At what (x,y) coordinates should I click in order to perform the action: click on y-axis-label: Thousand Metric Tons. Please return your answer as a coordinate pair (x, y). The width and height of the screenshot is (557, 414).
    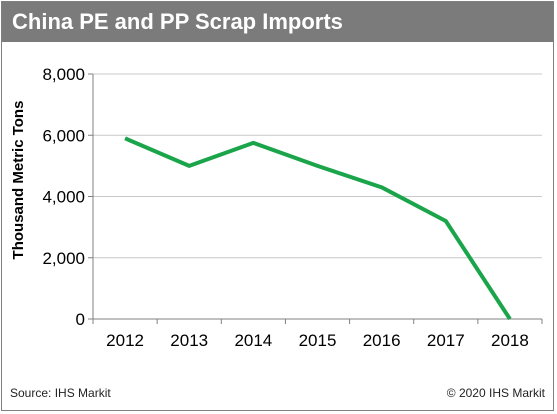
    Looking at the image, I should click on (18, 180).